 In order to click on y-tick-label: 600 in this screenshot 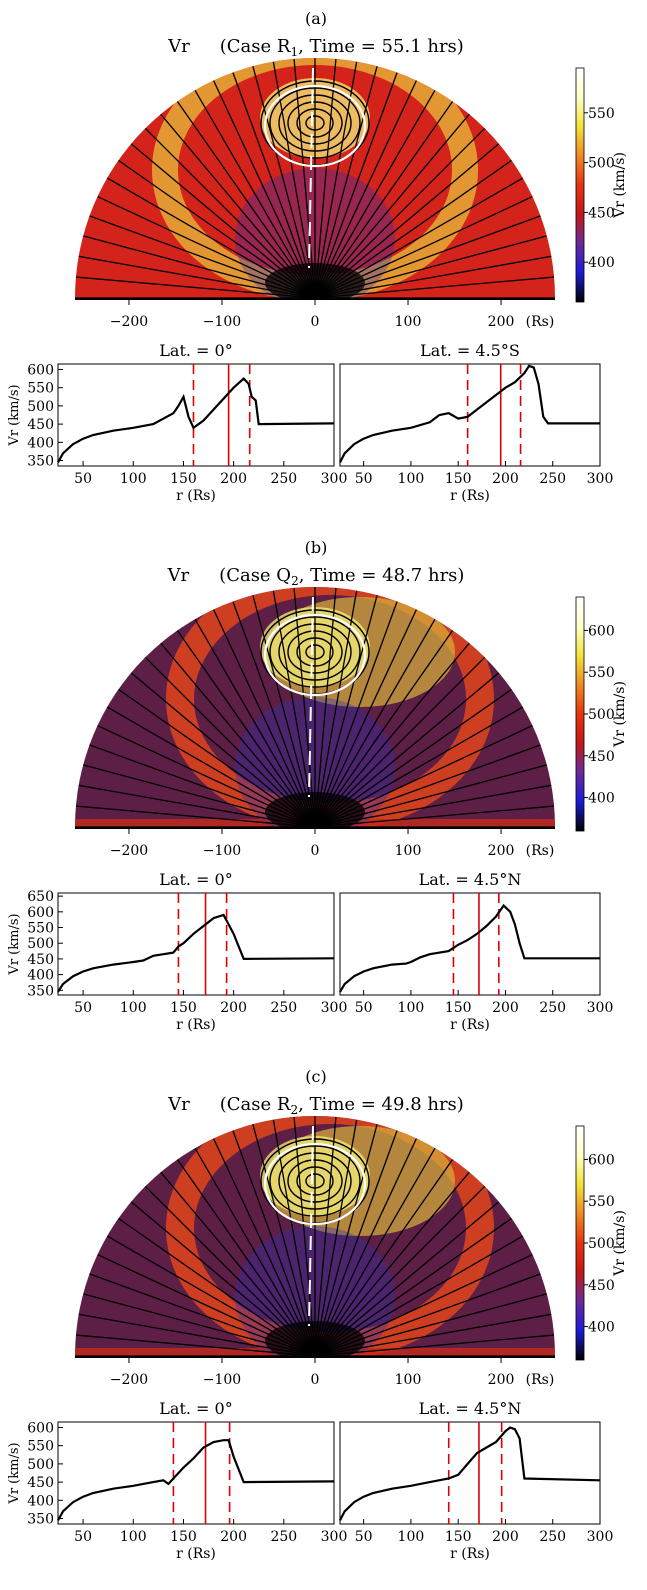, I will do `click(40, 1428)`.